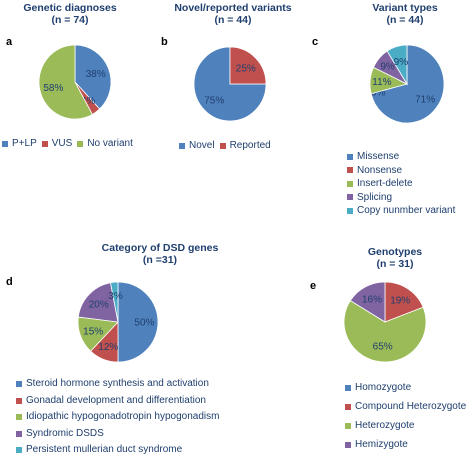 The width and height of the screenshot is (474, 463). What do you see at coordinates (425, 99) in the screenshot?
I see `chart-c-data-label-0: 71%` at bounding box center [425, 99].